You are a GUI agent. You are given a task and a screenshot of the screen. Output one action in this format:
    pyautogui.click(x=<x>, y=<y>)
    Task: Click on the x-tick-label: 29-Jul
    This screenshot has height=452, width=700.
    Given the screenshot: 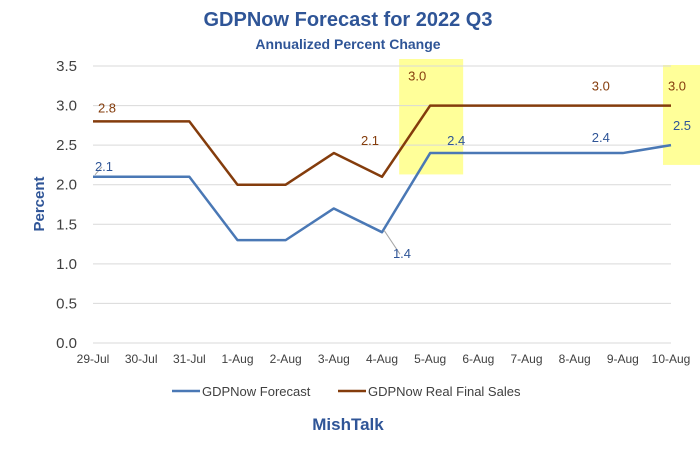 What is the action you would take?
    pyautogui.click(x=93, y=359)
    